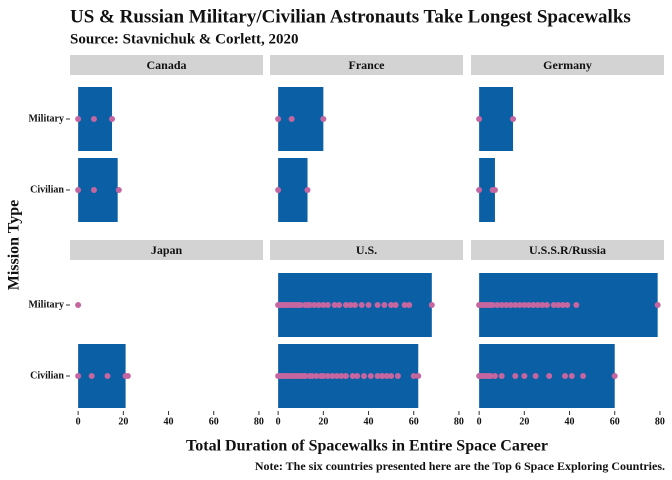 This screenshot has height=480, width=672. I want to click on facet-label: U.S.S.R/Russia, so click(567, 250).